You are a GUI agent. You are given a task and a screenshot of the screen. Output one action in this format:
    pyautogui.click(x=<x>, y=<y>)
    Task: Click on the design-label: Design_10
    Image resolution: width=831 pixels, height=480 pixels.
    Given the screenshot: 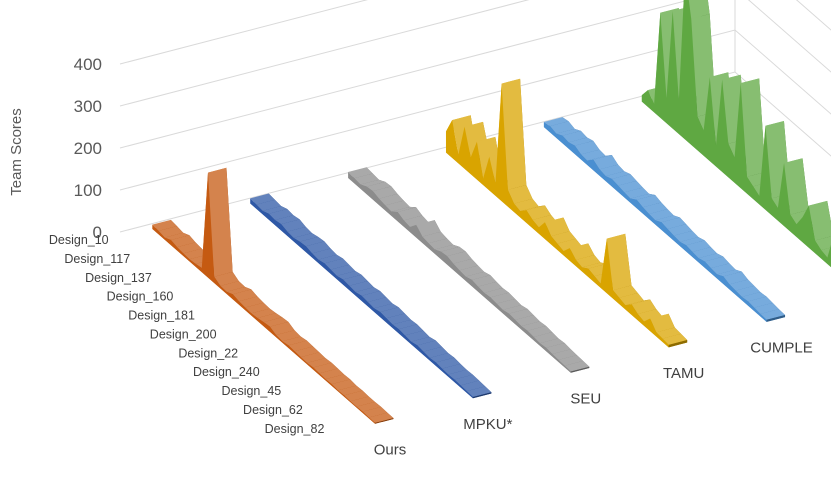 What is the action you would take?
    pyautogui.click(x=79, y=240)
    